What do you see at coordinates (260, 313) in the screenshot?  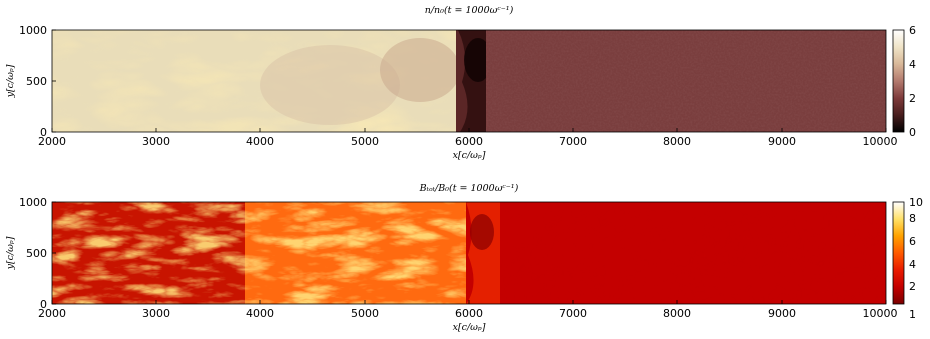 I see `bfield-x-tick: 4000` at bounding box center [260, 313].